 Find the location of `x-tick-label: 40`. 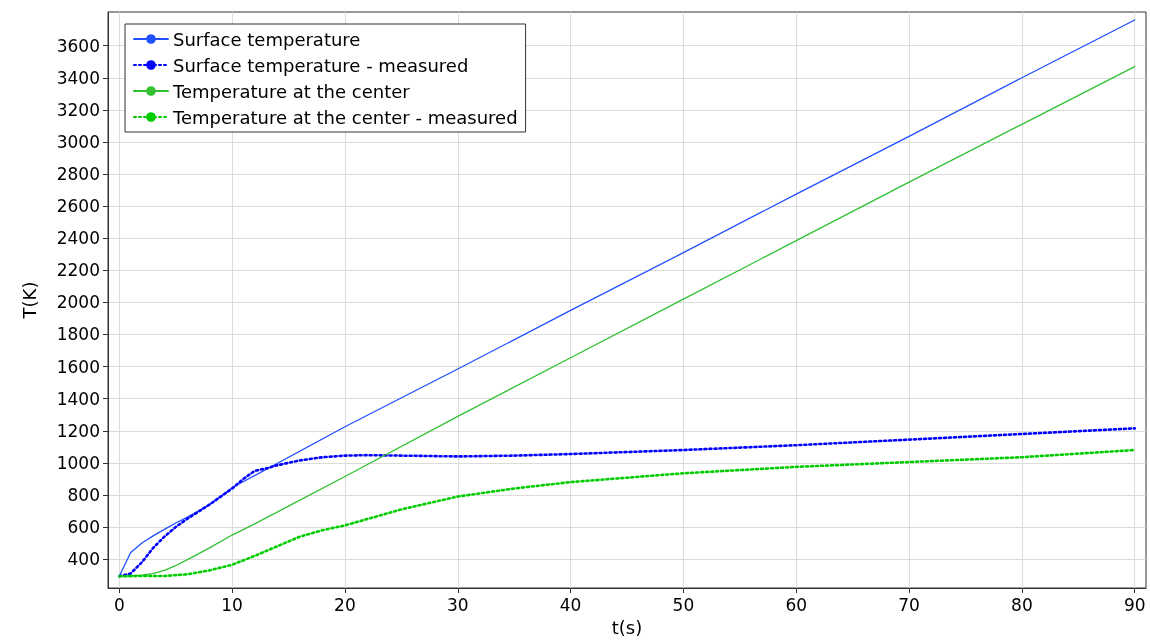

x-tick-label: 40 is located at coordinates (570, 604).